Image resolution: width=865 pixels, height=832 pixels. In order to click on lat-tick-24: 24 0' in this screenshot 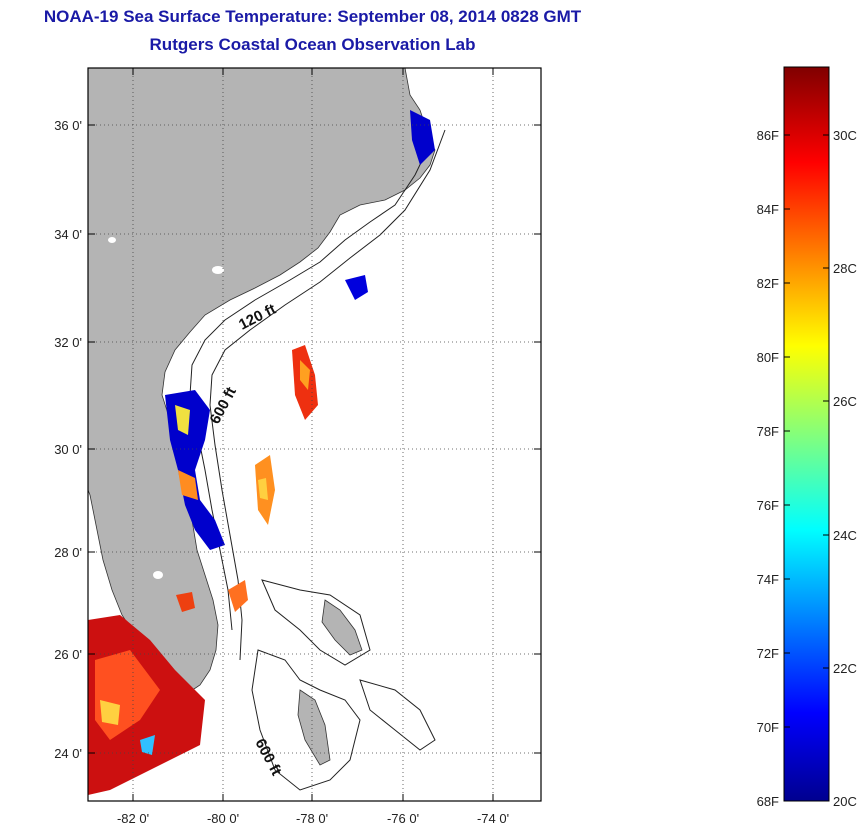, I will do `click(68, 753)`.